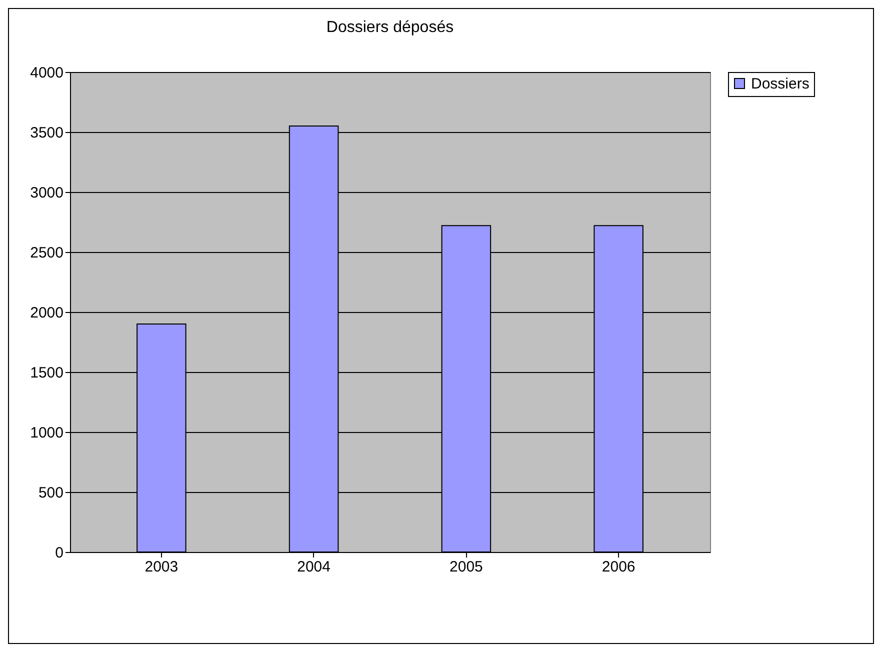 This screenshot has width=885, height=655. Describe the element at coordinates (59, 553) in the screenshot. I see `y-tick-label: 0` at that location.